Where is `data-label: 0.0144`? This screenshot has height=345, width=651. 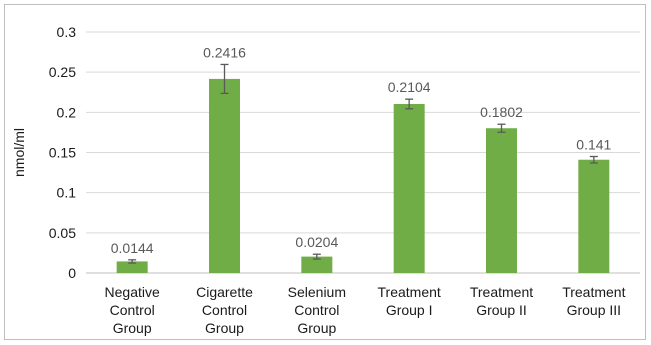
data-label: 0.0144 is located at coordinates (132, 248).